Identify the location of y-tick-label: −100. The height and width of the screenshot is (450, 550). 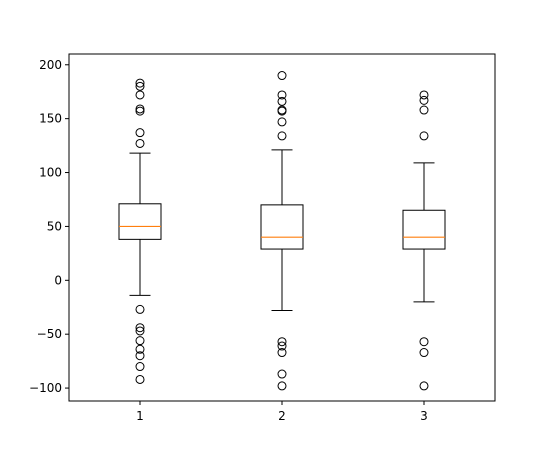
(45, 388).